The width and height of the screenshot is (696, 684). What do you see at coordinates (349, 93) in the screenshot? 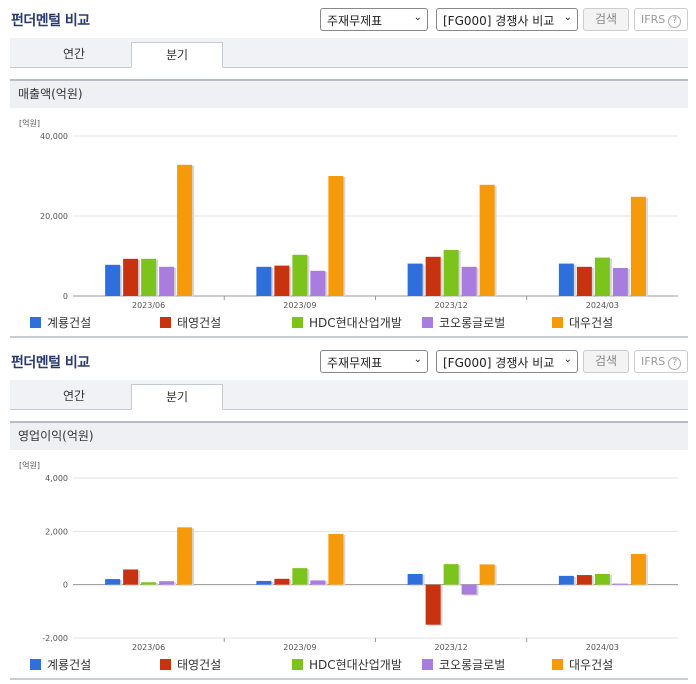
I see `metric-header: 매출액(억원)` at bounding box center [349, 93].